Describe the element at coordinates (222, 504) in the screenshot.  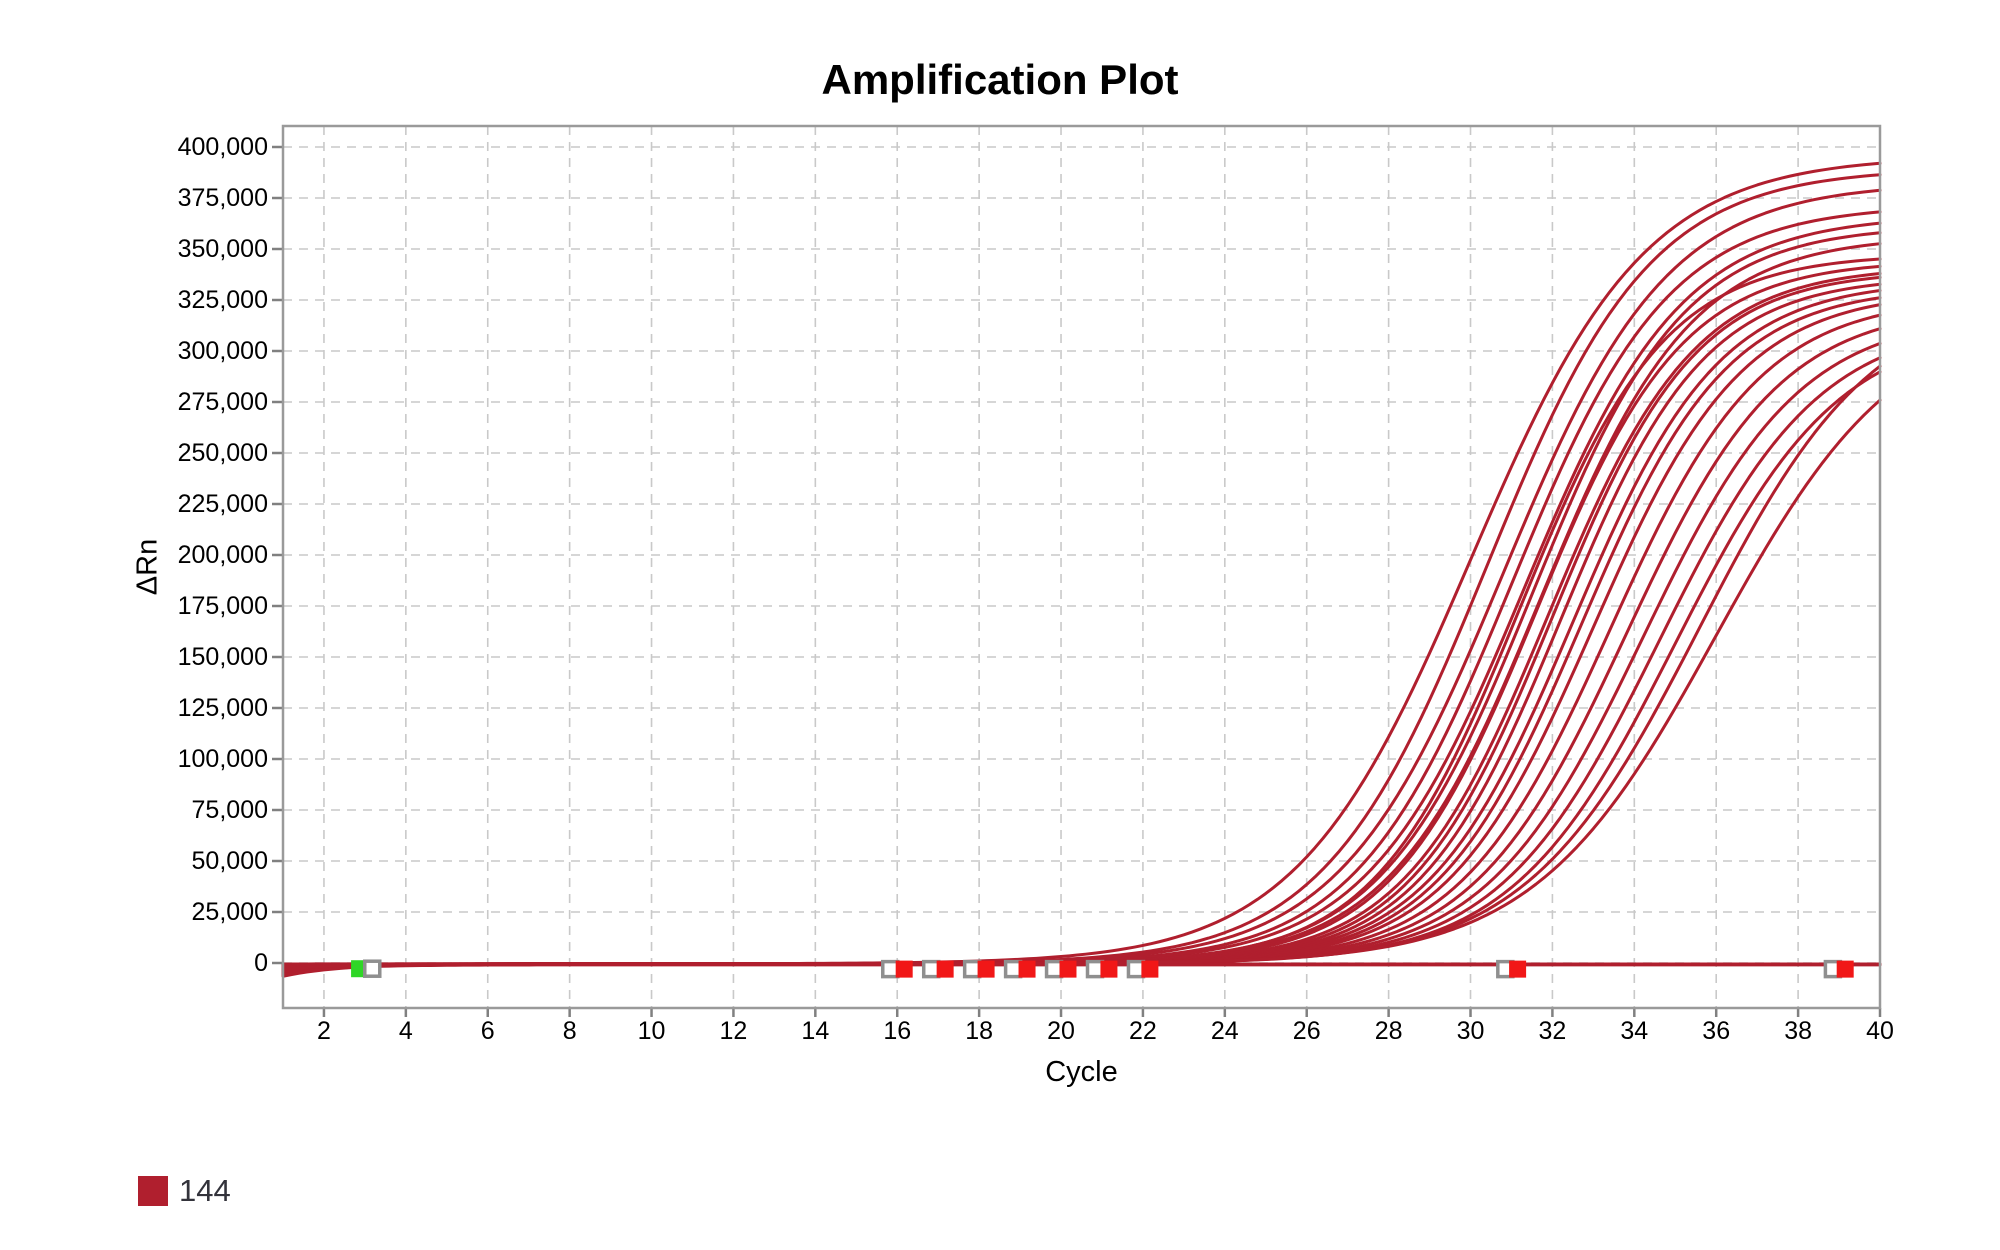
I see `y-tick-label: 225,000` at that location.